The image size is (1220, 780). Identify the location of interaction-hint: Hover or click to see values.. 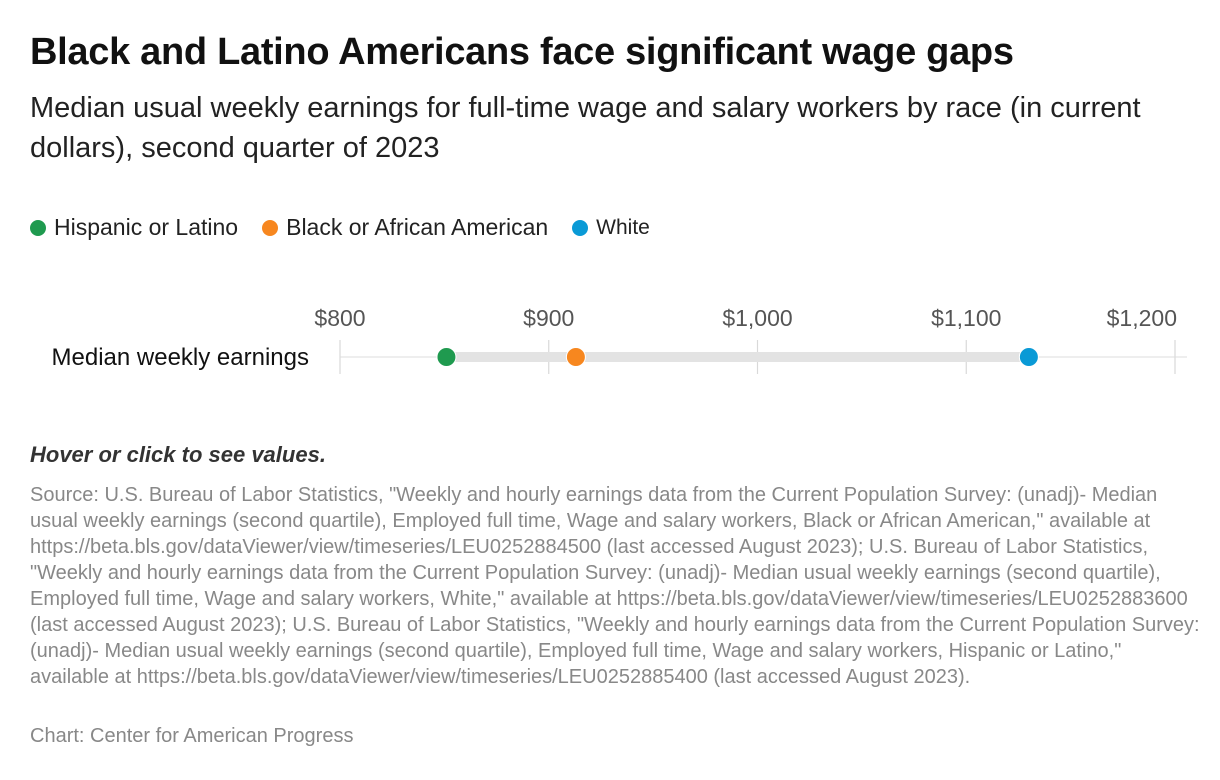
(178, 454).